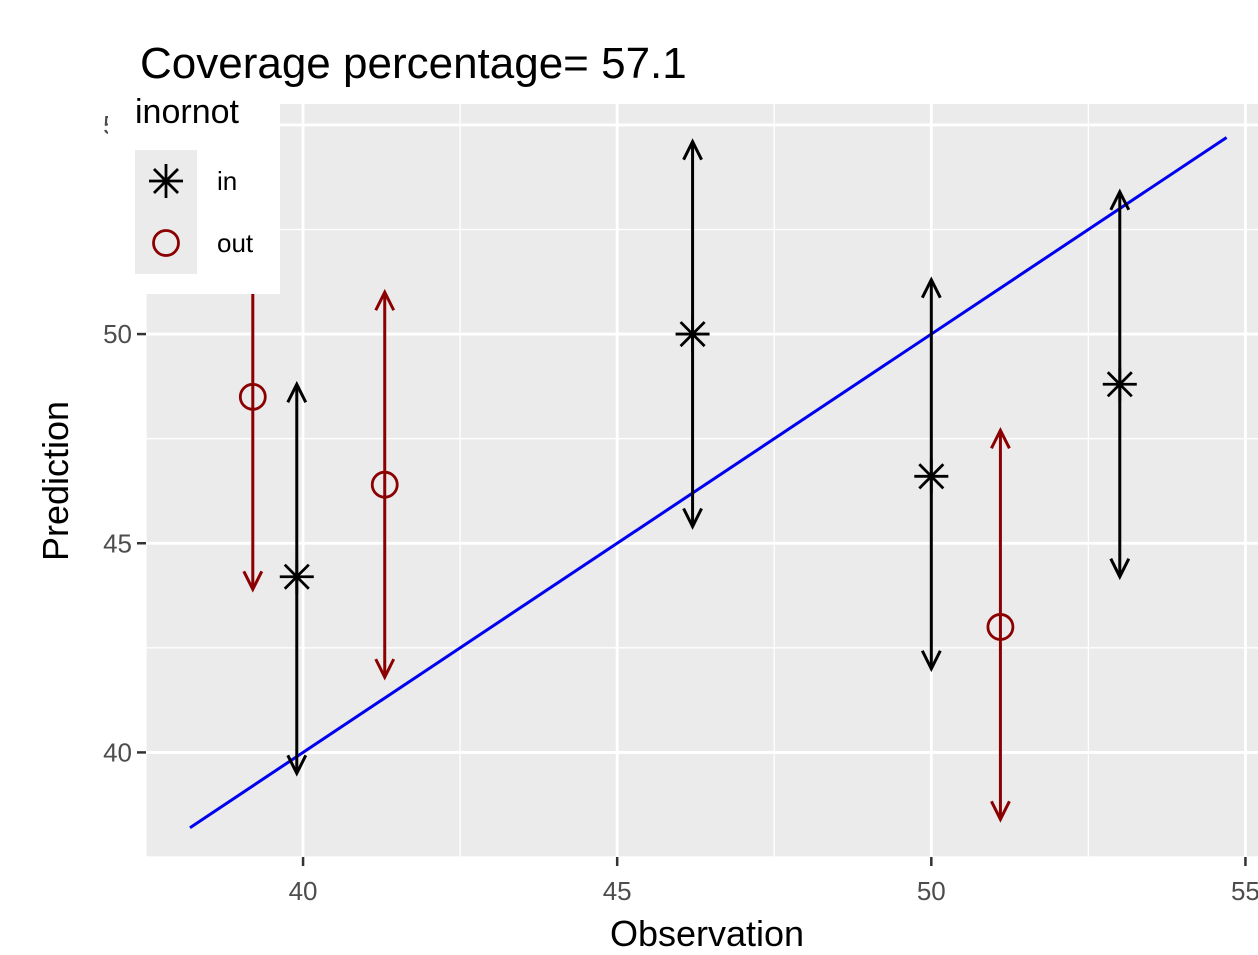  Describe the element at coordinates (117, 752) in the screenshot. I see `y-tick-label: 40` at that location.